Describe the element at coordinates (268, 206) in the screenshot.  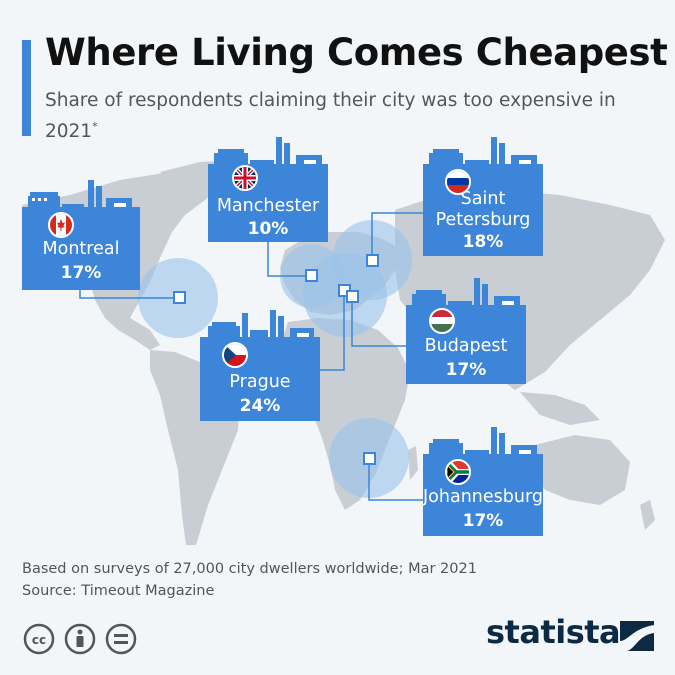
I see `city-name-manchester: Manchester` at that location.